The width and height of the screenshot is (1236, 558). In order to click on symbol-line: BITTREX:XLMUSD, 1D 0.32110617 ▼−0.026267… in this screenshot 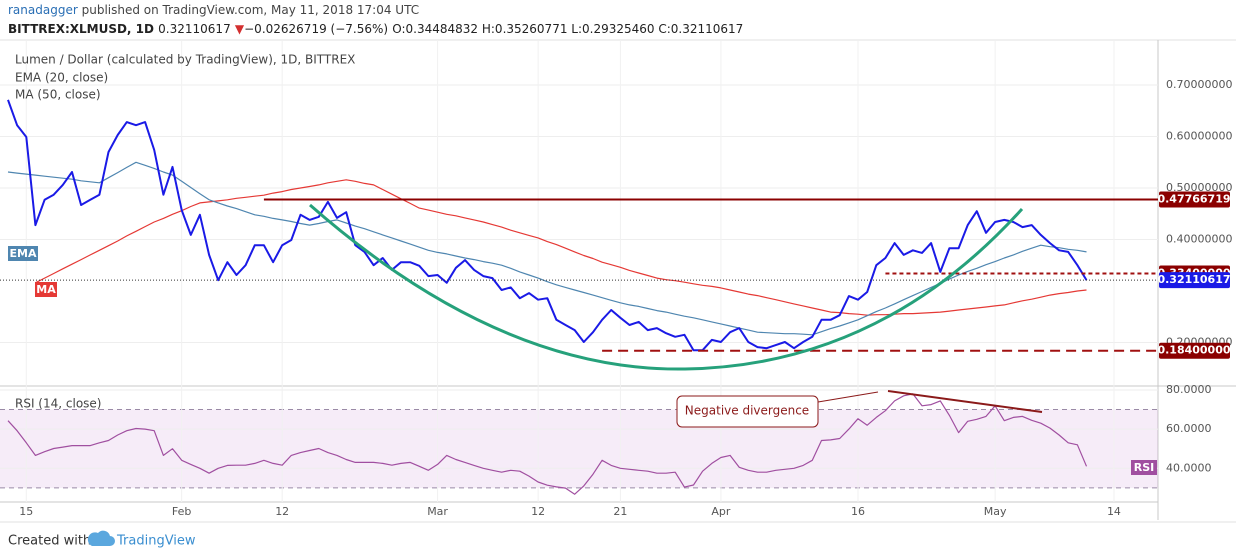, I will do `click(375, 29)`.